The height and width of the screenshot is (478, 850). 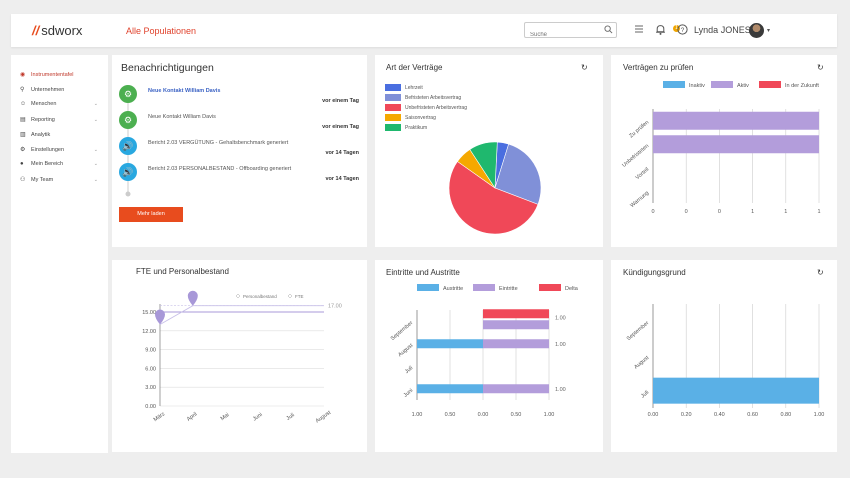 I want to click on legend-item: Saisonvertrag, so click(x=410, y=117).